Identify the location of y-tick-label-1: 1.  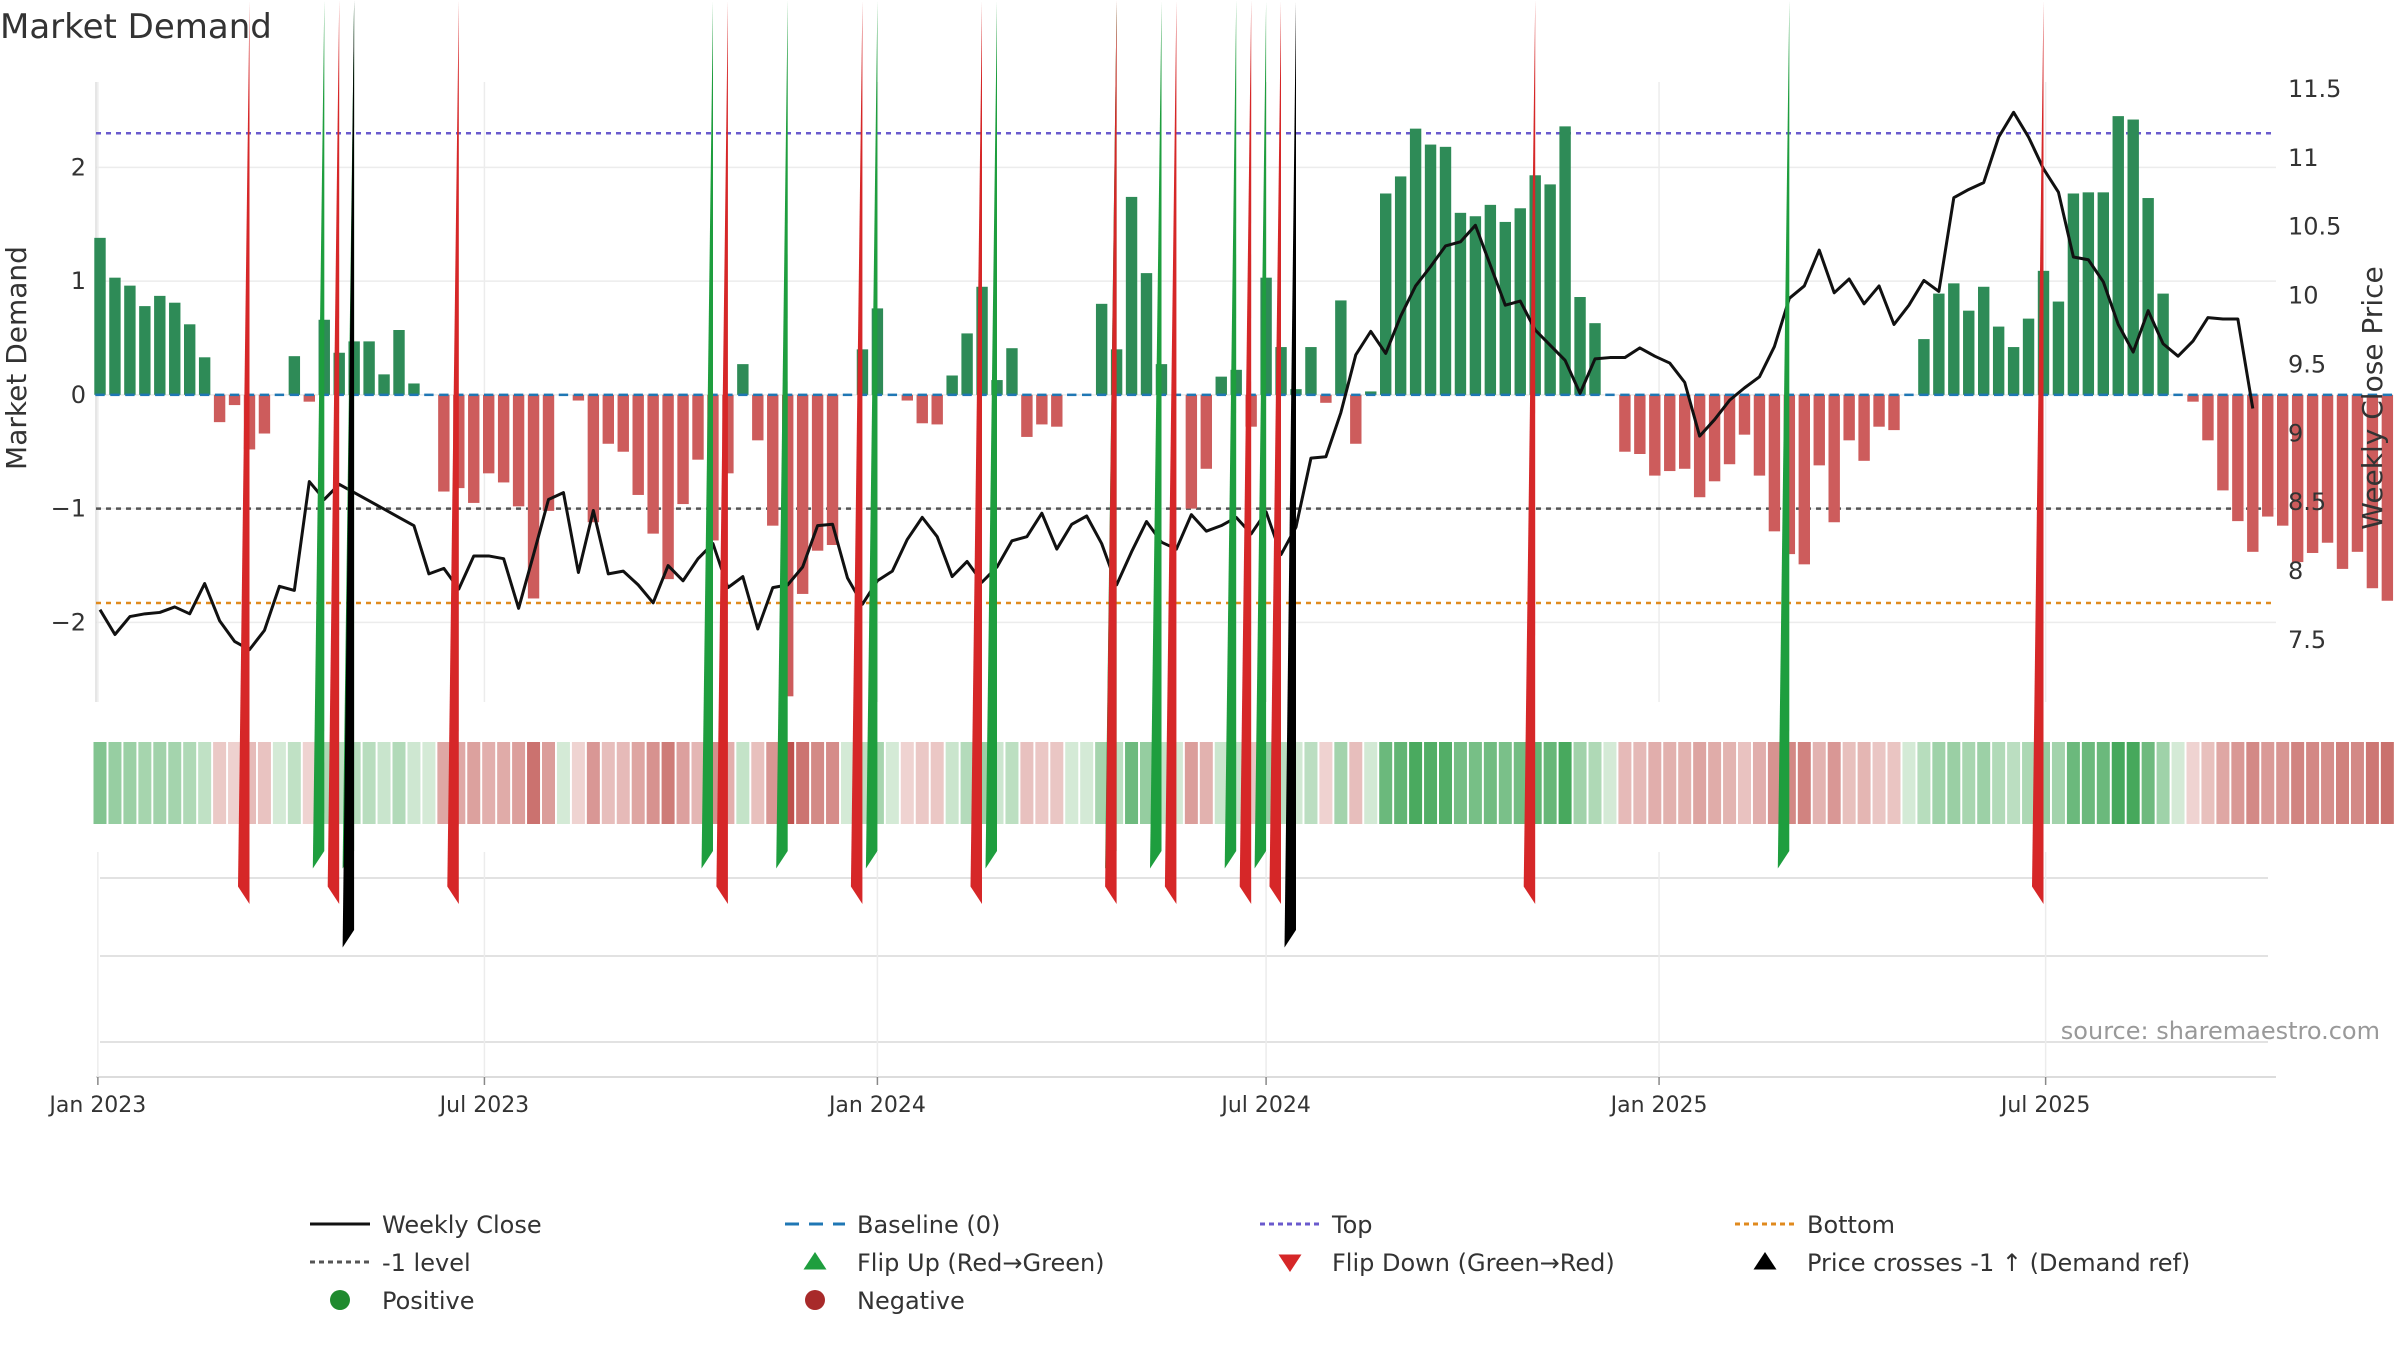
(78, 281).